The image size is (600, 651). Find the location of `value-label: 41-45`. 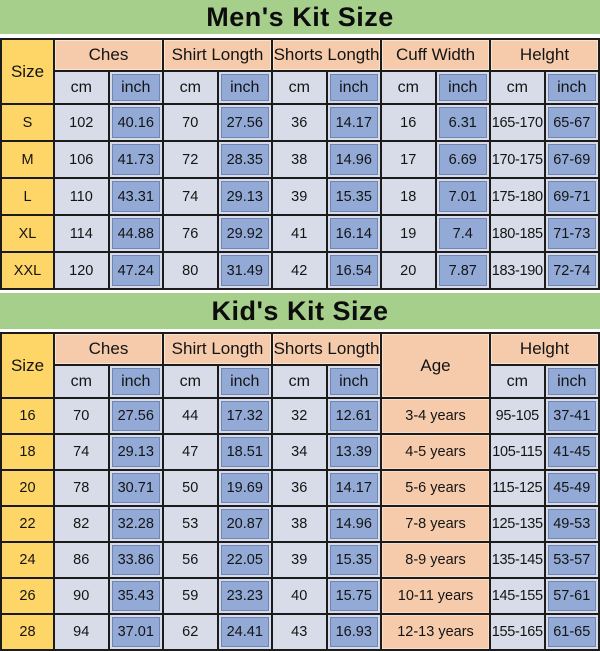

value-label: 41-45 is located at coordinates (571, 452).